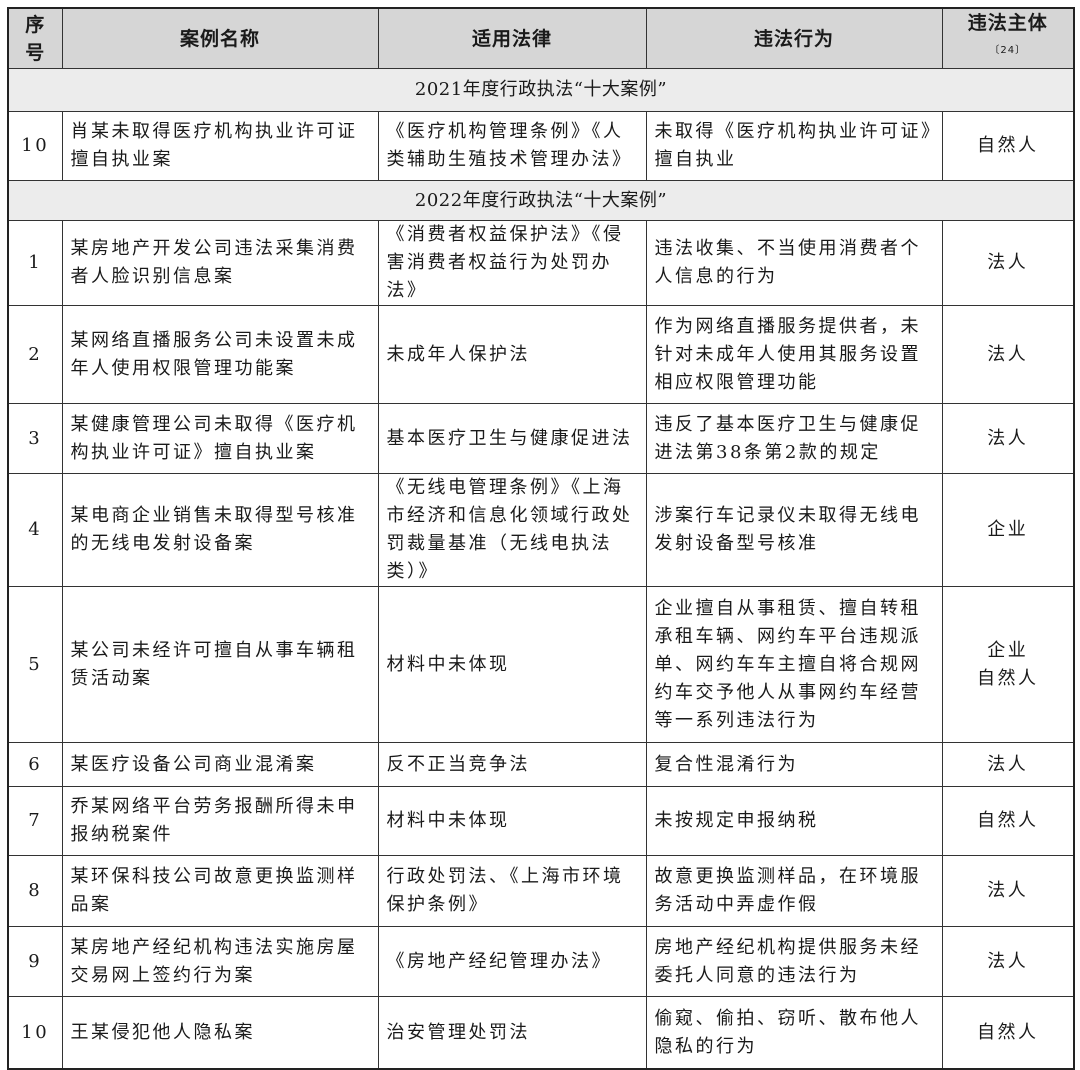  I want to click on case-name: 某医疗设备公司商业混淆案, so click(220, 765).